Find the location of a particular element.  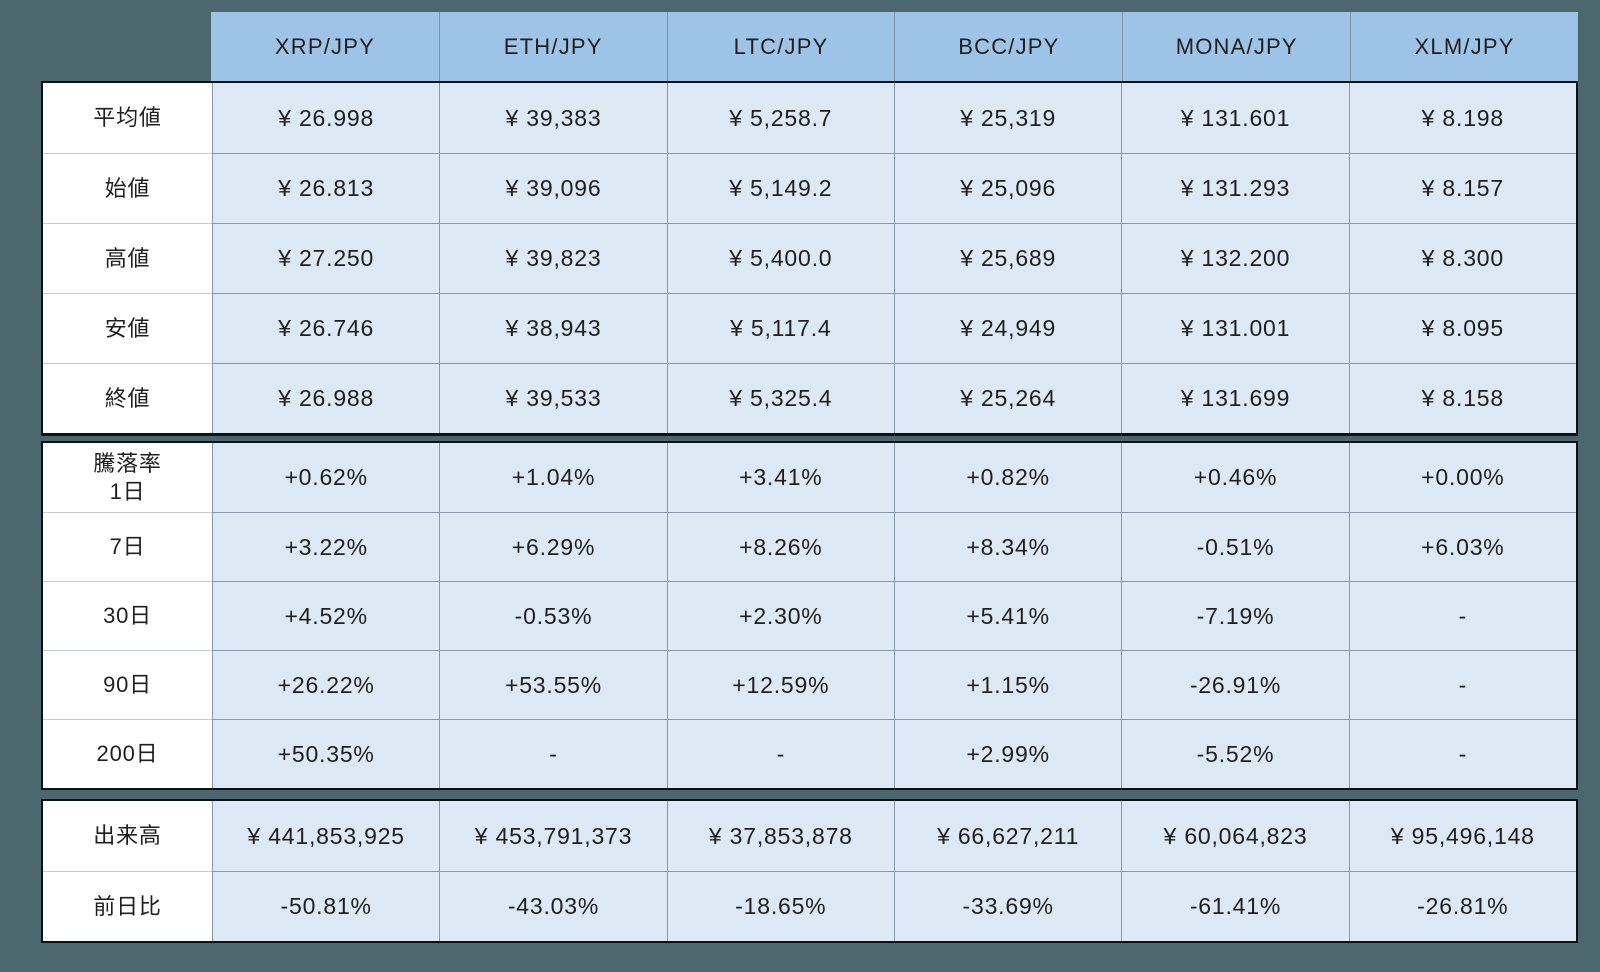

table-cell: ¥ 37,853,878 is located at coordinates (780, 836).